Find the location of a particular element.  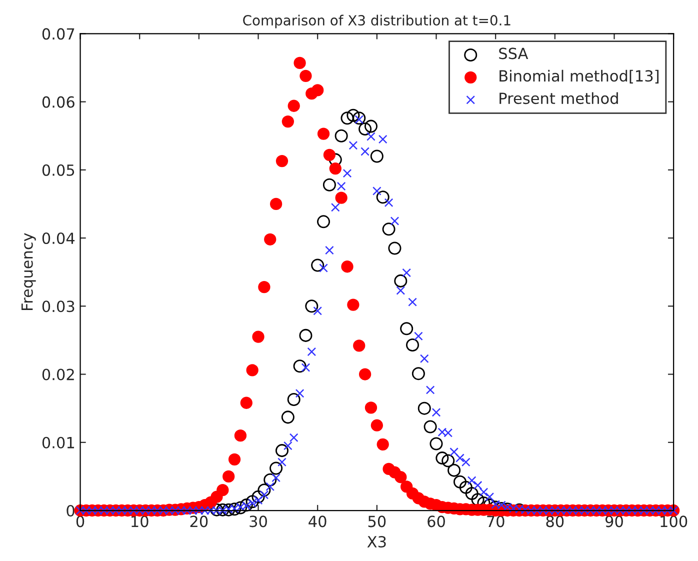

x-tick-label: 20 is located at coordinates (199, 522).